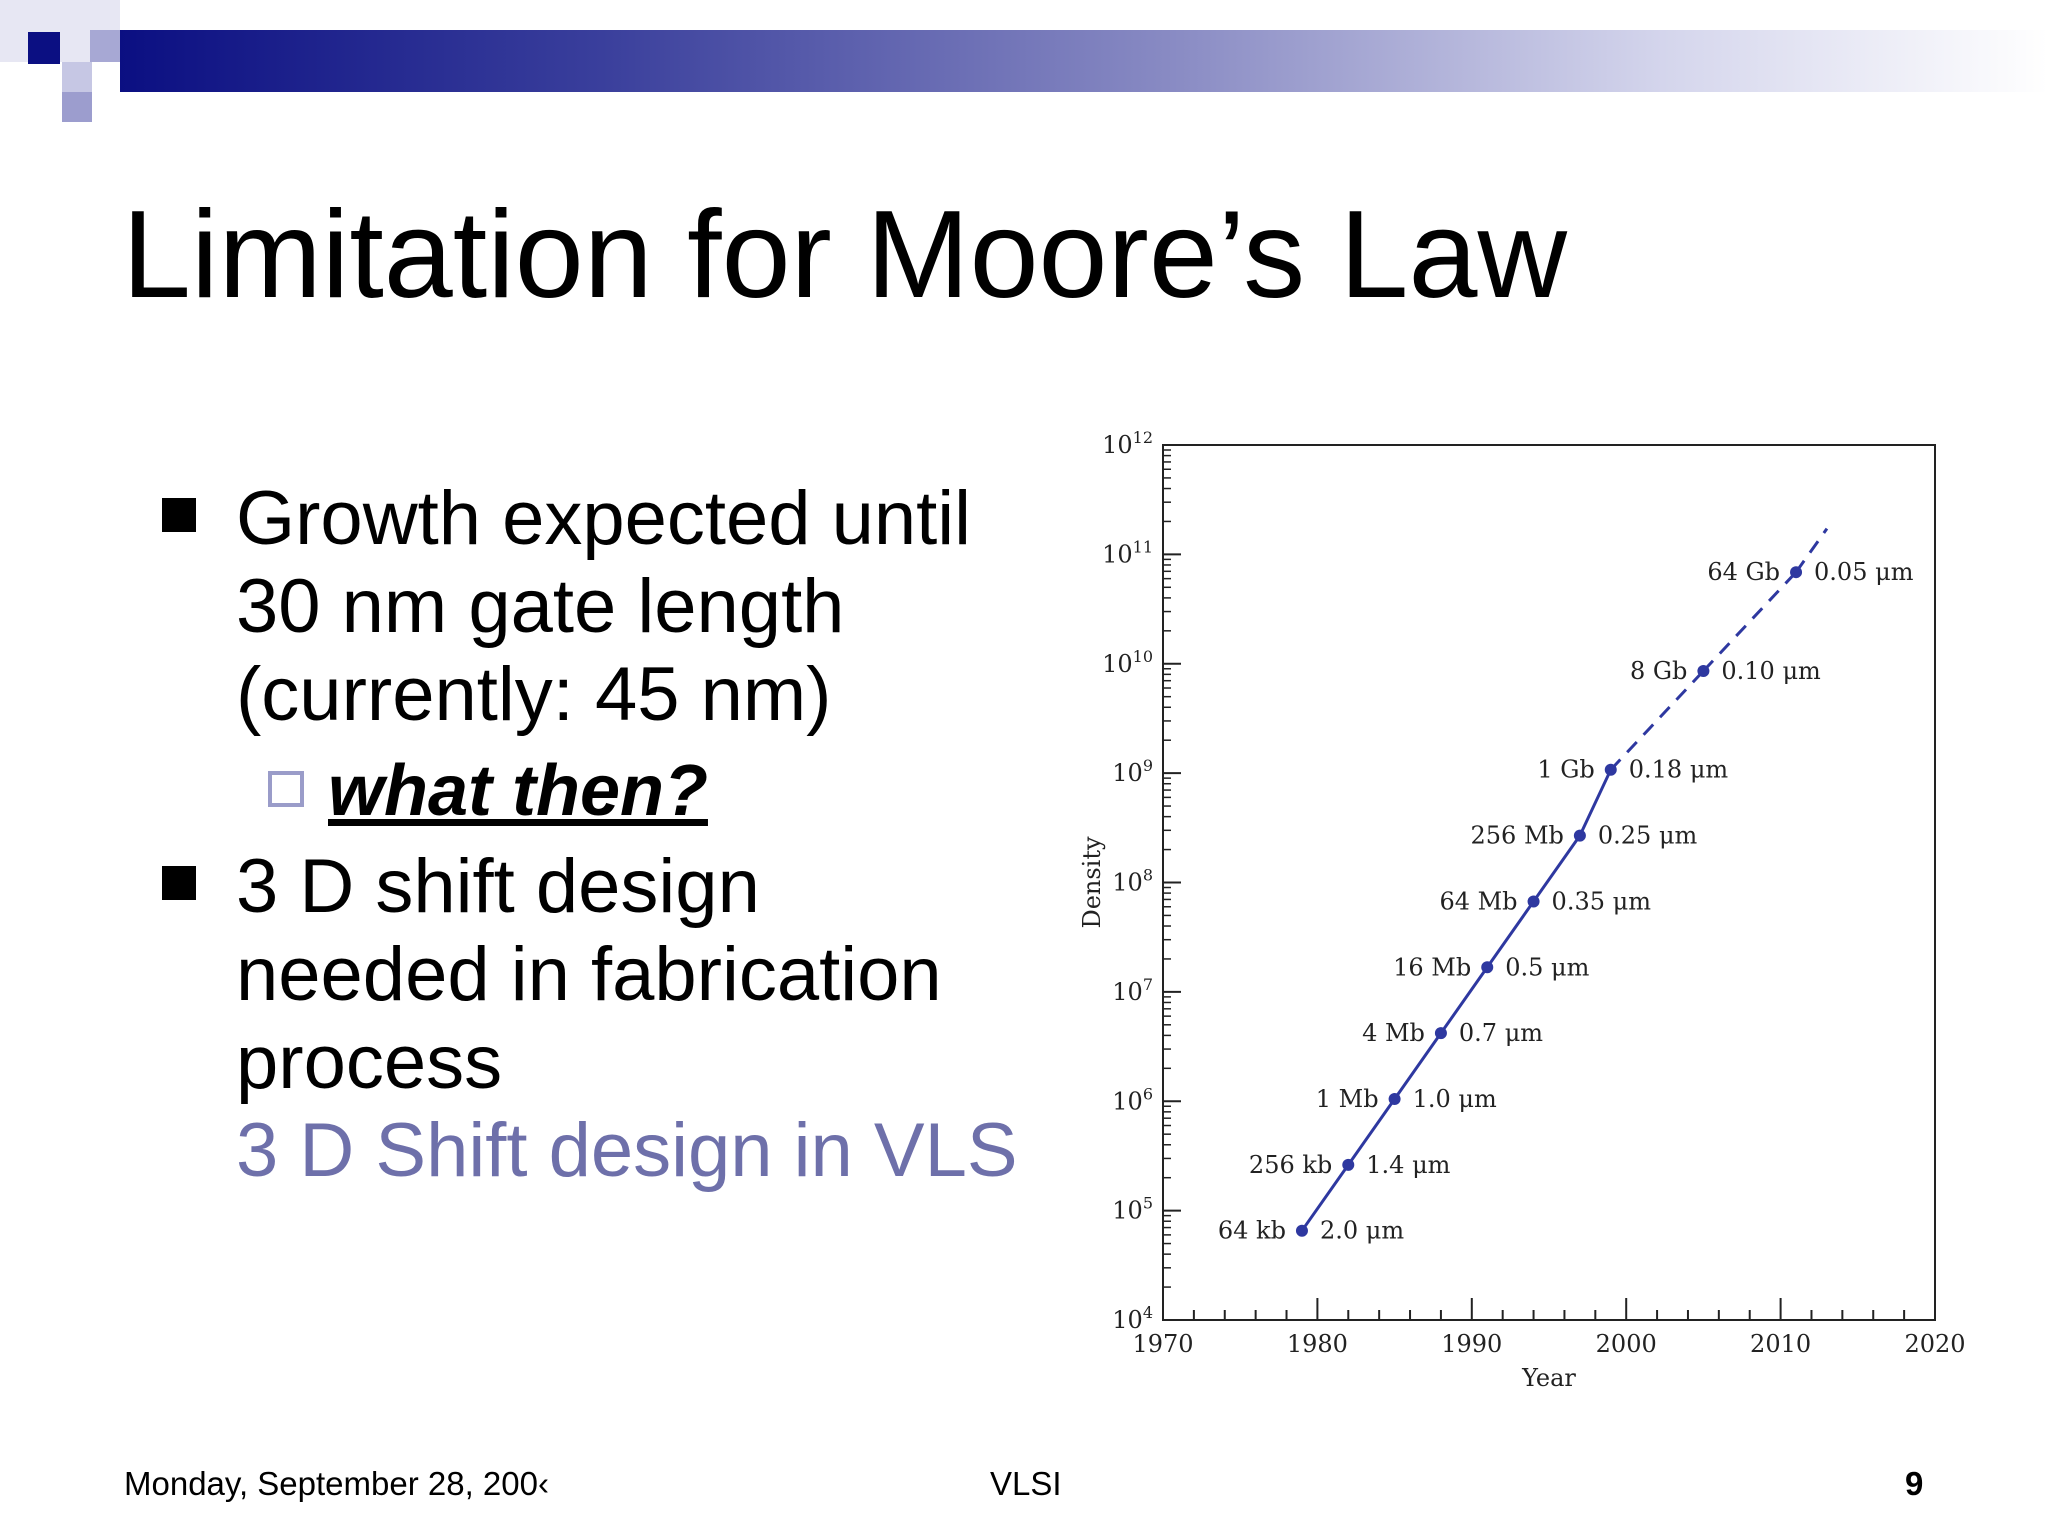 This screenshot has height=1536, width=2048. What do you see at coordinates (1127, 443) in the screenshot?
I see `y-tick-label: 10¹²` at bounding box center [1127, 443].